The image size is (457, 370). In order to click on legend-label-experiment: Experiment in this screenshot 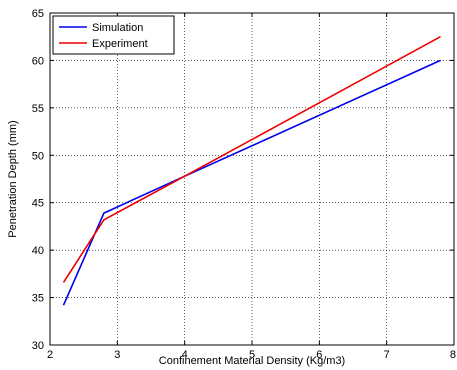, I will do `click(120, 44)`.